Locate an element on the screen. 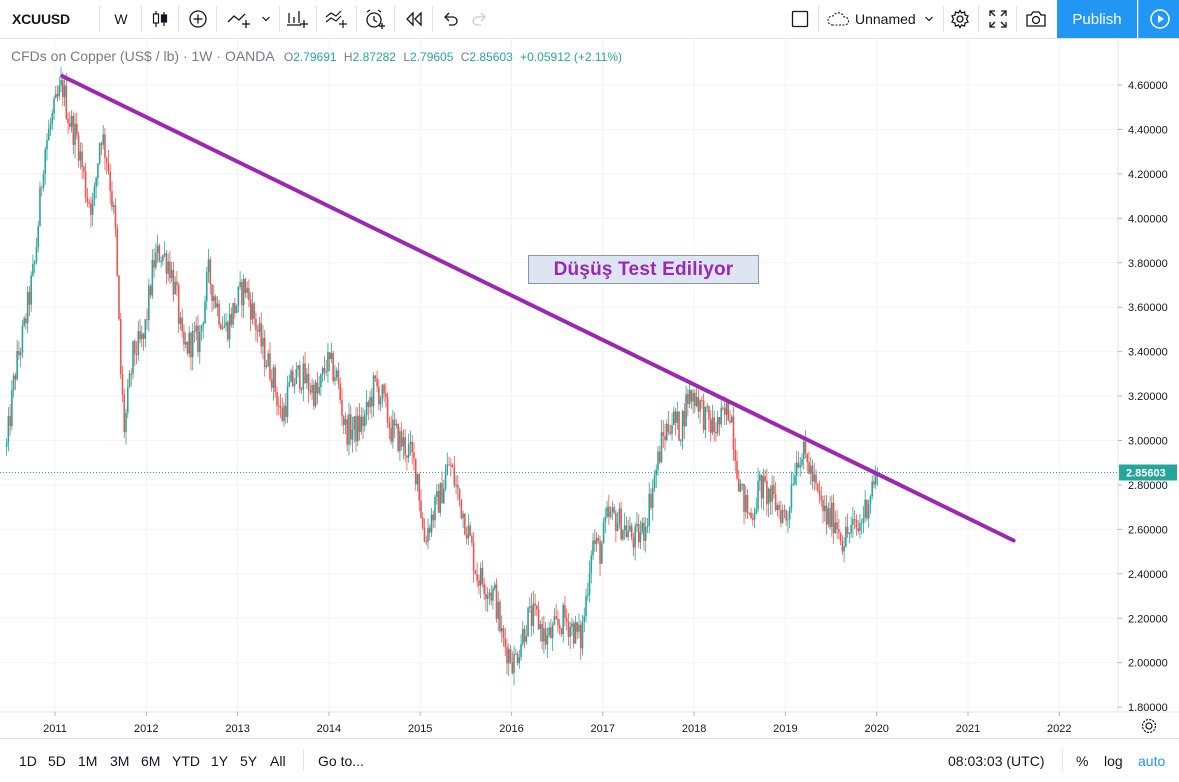  range-5d: 5D is located at coordinates (57, 760).